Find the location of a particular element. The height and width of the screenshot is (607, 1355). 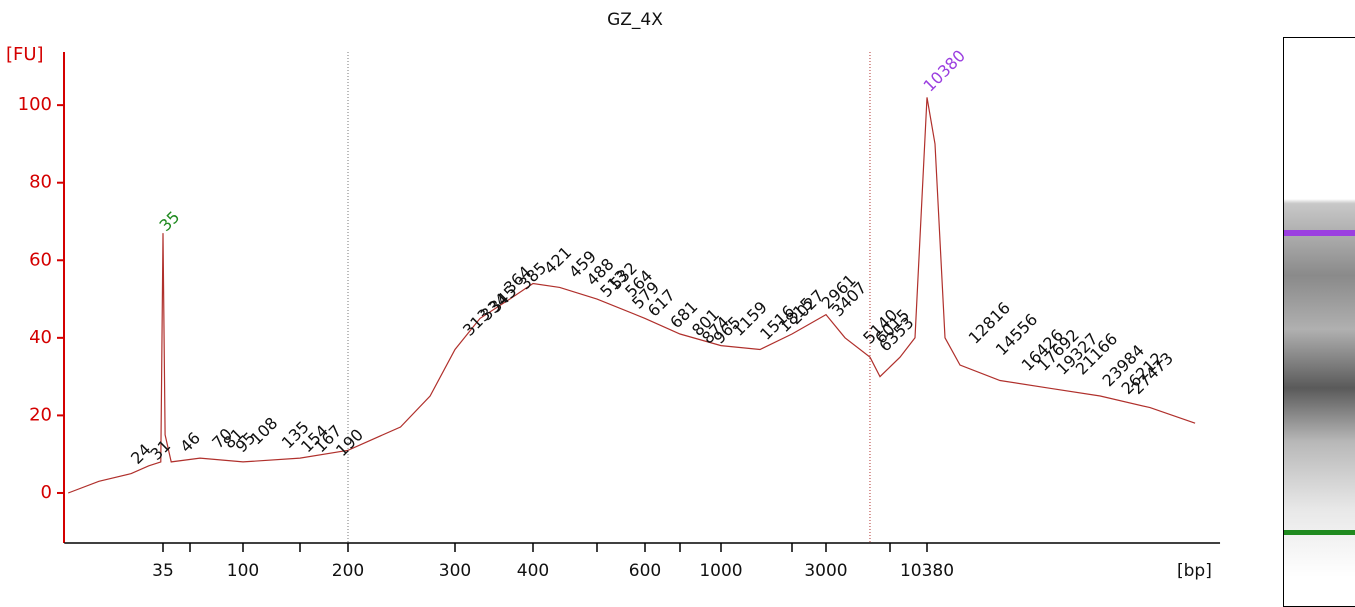

y-tick-label: 100 is located at coordinates (35, 104).